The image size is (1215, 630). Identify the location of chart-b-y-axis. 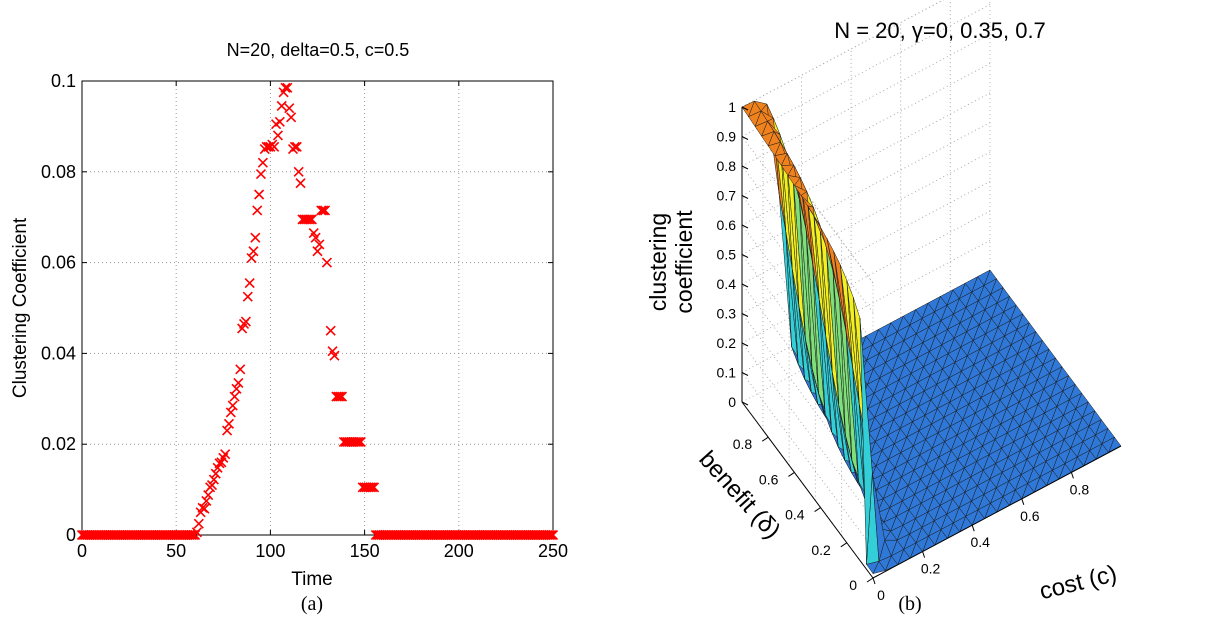
(807, 490).